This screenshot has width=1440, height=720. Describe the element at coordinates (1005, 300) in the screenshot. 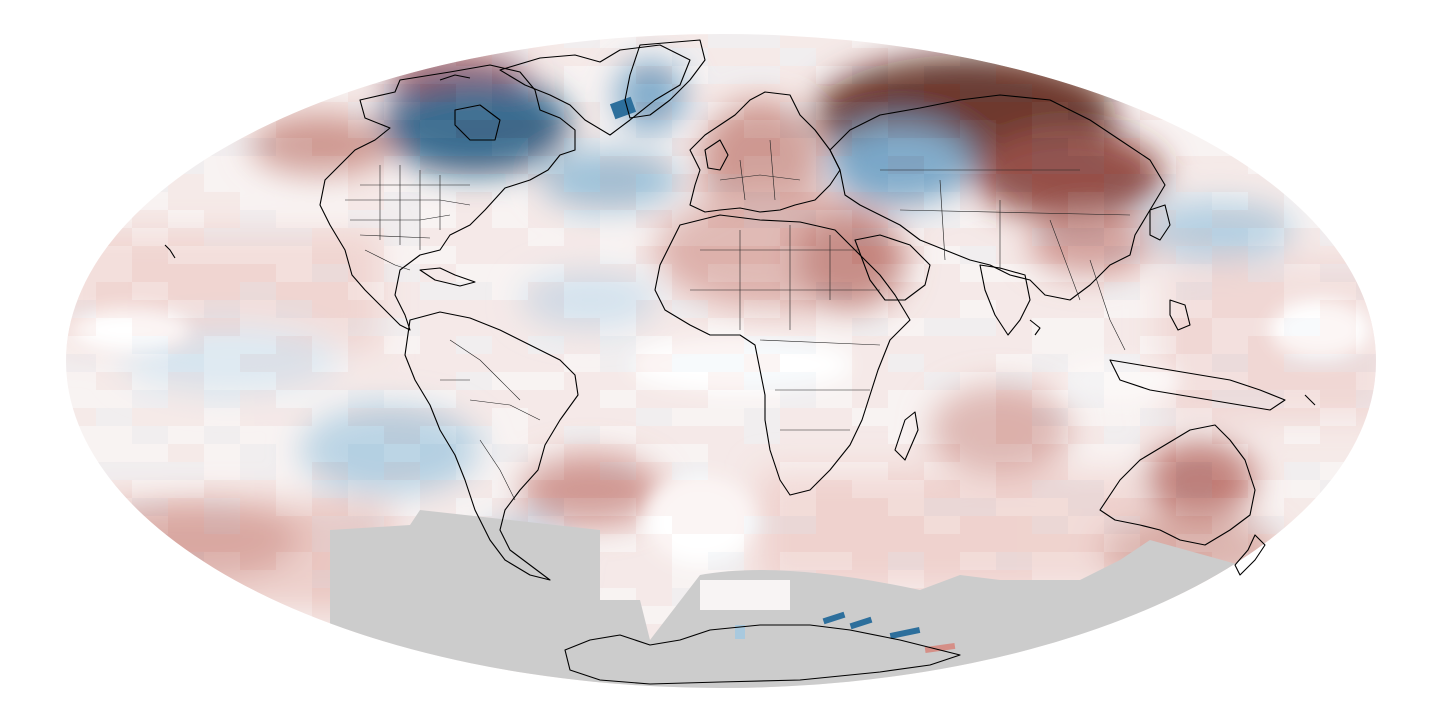

I see `coast-india` at that location.